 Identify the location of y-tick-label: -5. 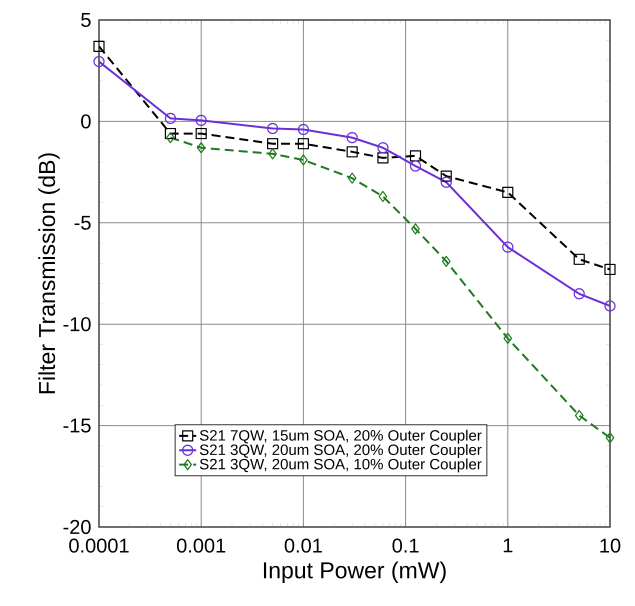
(82, 223).